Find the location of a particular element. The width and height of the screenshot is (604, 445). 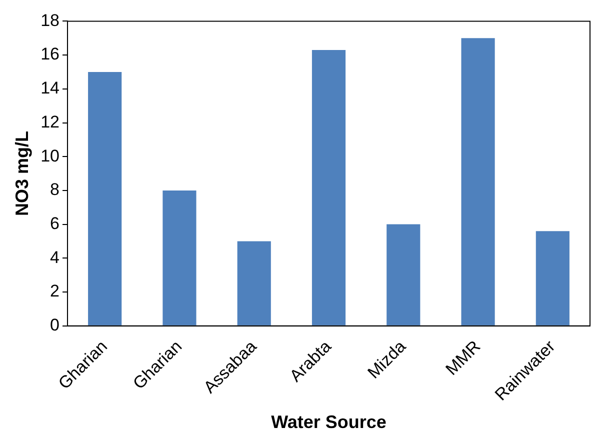

y-tick-label: 18 is located at coordinates (50, 20).